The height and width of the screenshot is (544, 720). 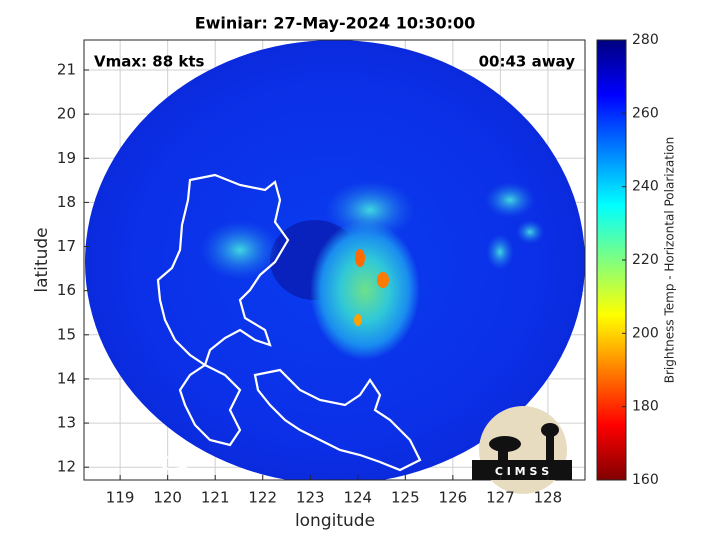 I want to click on chart-title: Ewiniar: 27-May-2024 10:30:00, so click(x=335, y=23).